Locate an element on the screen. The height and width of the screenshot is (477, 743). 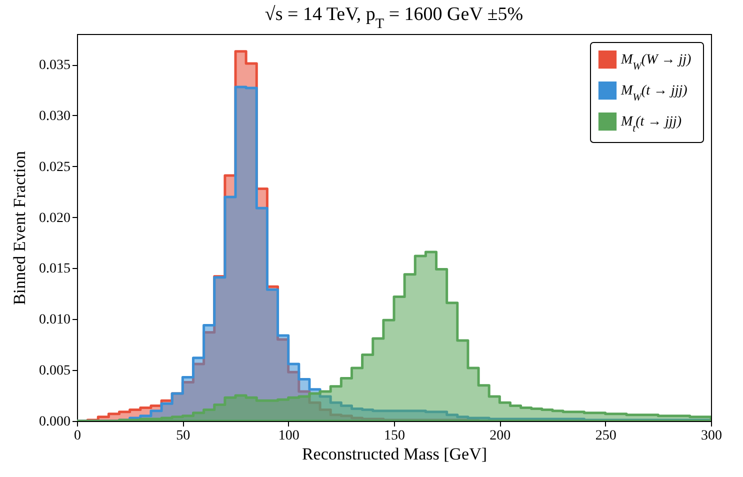
legend-label: M$_{W}$(W → jj) is located at coordinates (656, 62).